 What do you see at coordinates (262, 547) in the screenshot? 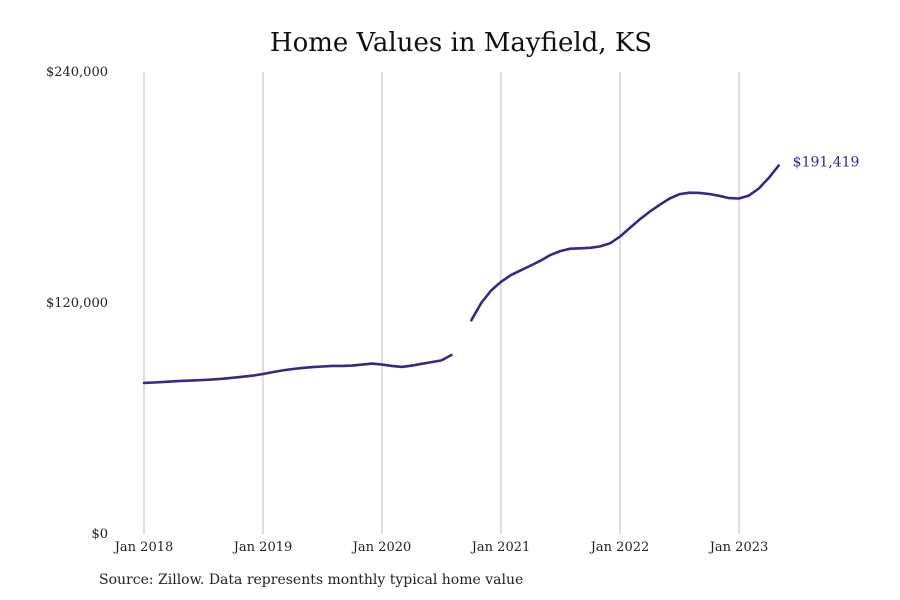
I see `x-tick-label: Jan 2019` at bounding box center [262, 547].